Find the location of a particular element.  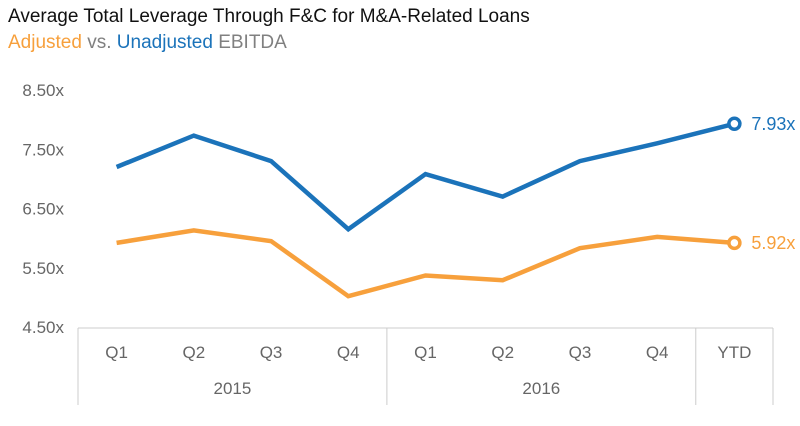

x-group-label: 2015 is located at coordinates (233, 388).